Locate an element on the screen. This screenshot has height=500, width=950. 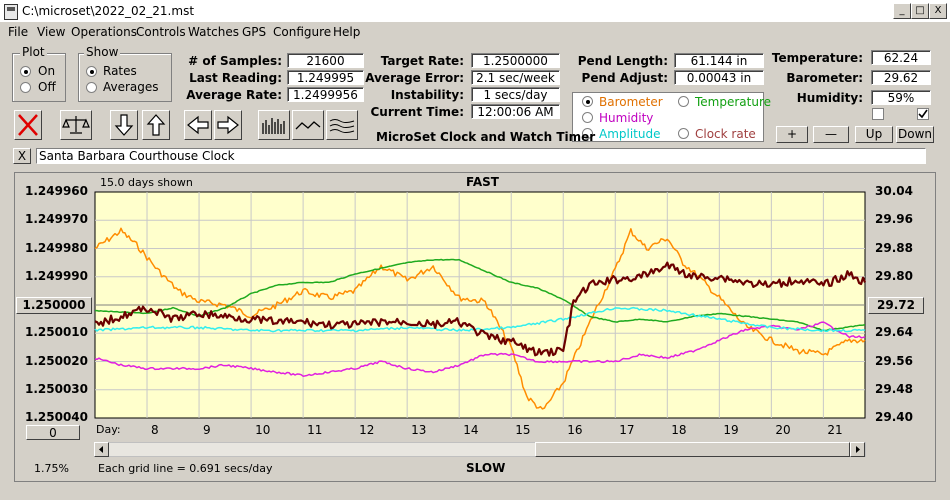
scroll-left-button is located at coordinates (198, 125).